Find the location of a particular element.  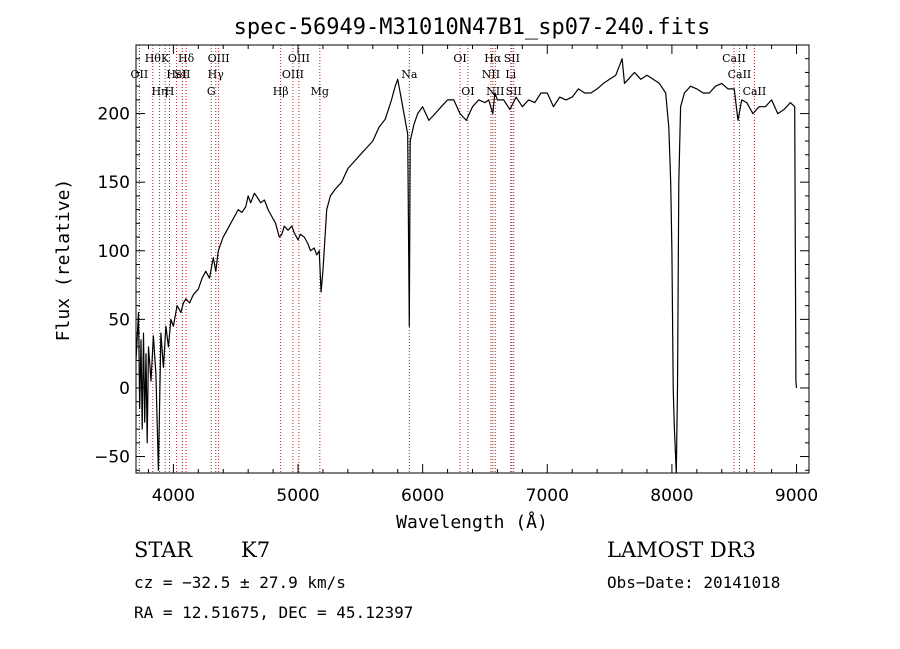

line-marker-label: Hγ is located at coordinates (216, 74).